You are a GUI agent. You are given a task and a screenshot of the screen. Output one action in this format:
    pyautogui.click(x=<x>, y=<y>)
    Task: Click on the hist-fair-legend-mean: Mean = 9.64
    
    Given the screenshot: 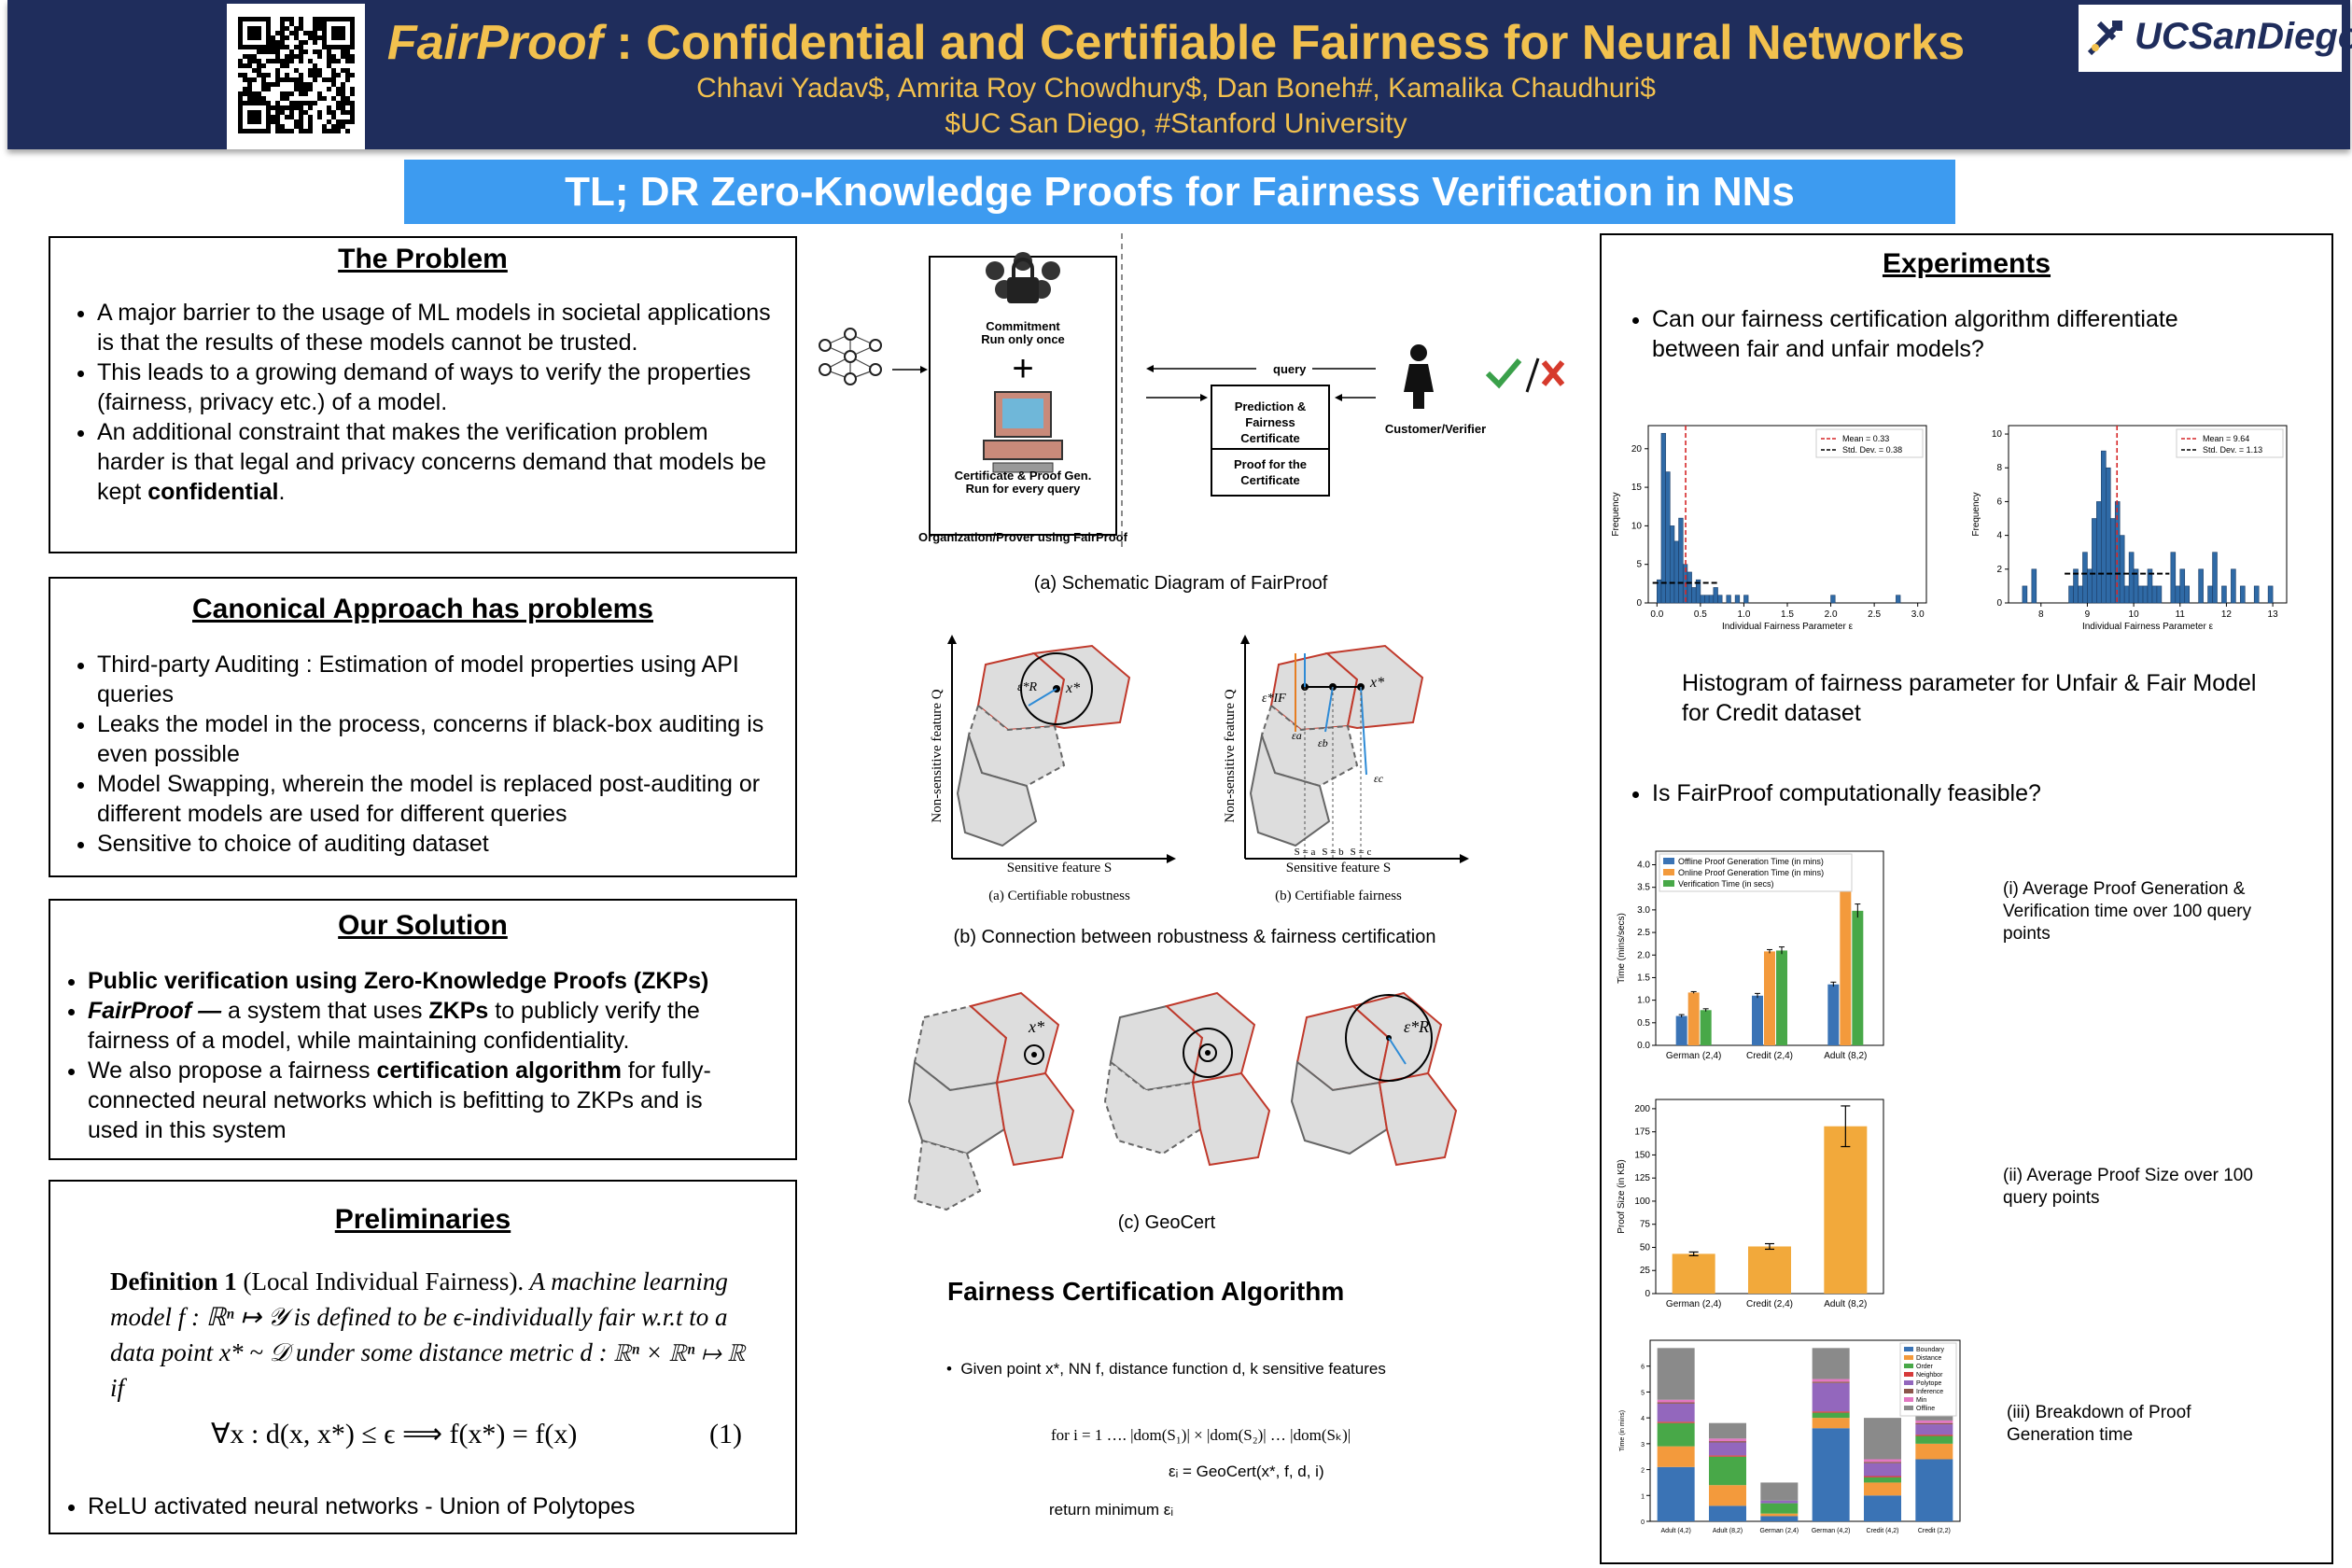 What is the action you would take?
    pyautogui.click(x=2226, y=438)
    